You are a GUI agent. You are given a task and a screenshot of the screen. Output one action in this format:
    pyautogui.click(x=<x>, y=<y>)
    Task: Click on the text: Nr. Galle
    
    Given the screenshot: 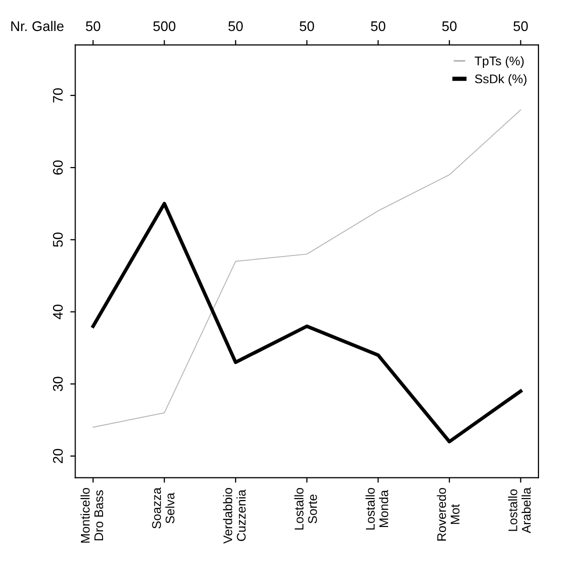 What is the action you would take?
    pyautogui.click(x=37, y=26)
    